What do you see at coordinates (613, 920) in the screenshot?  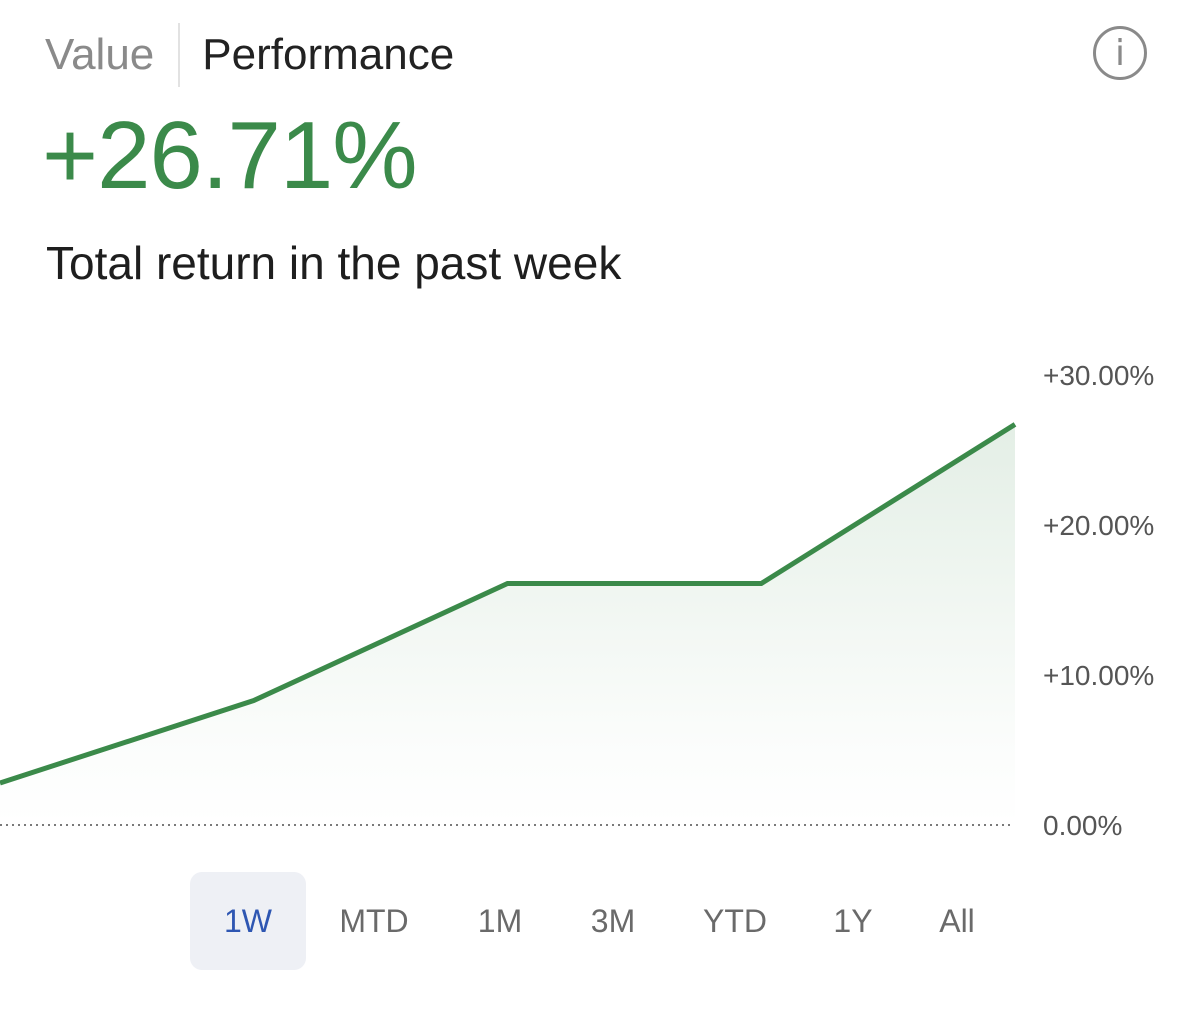 I see `range-option-3m: 3M` at bounding box center [613, 920].